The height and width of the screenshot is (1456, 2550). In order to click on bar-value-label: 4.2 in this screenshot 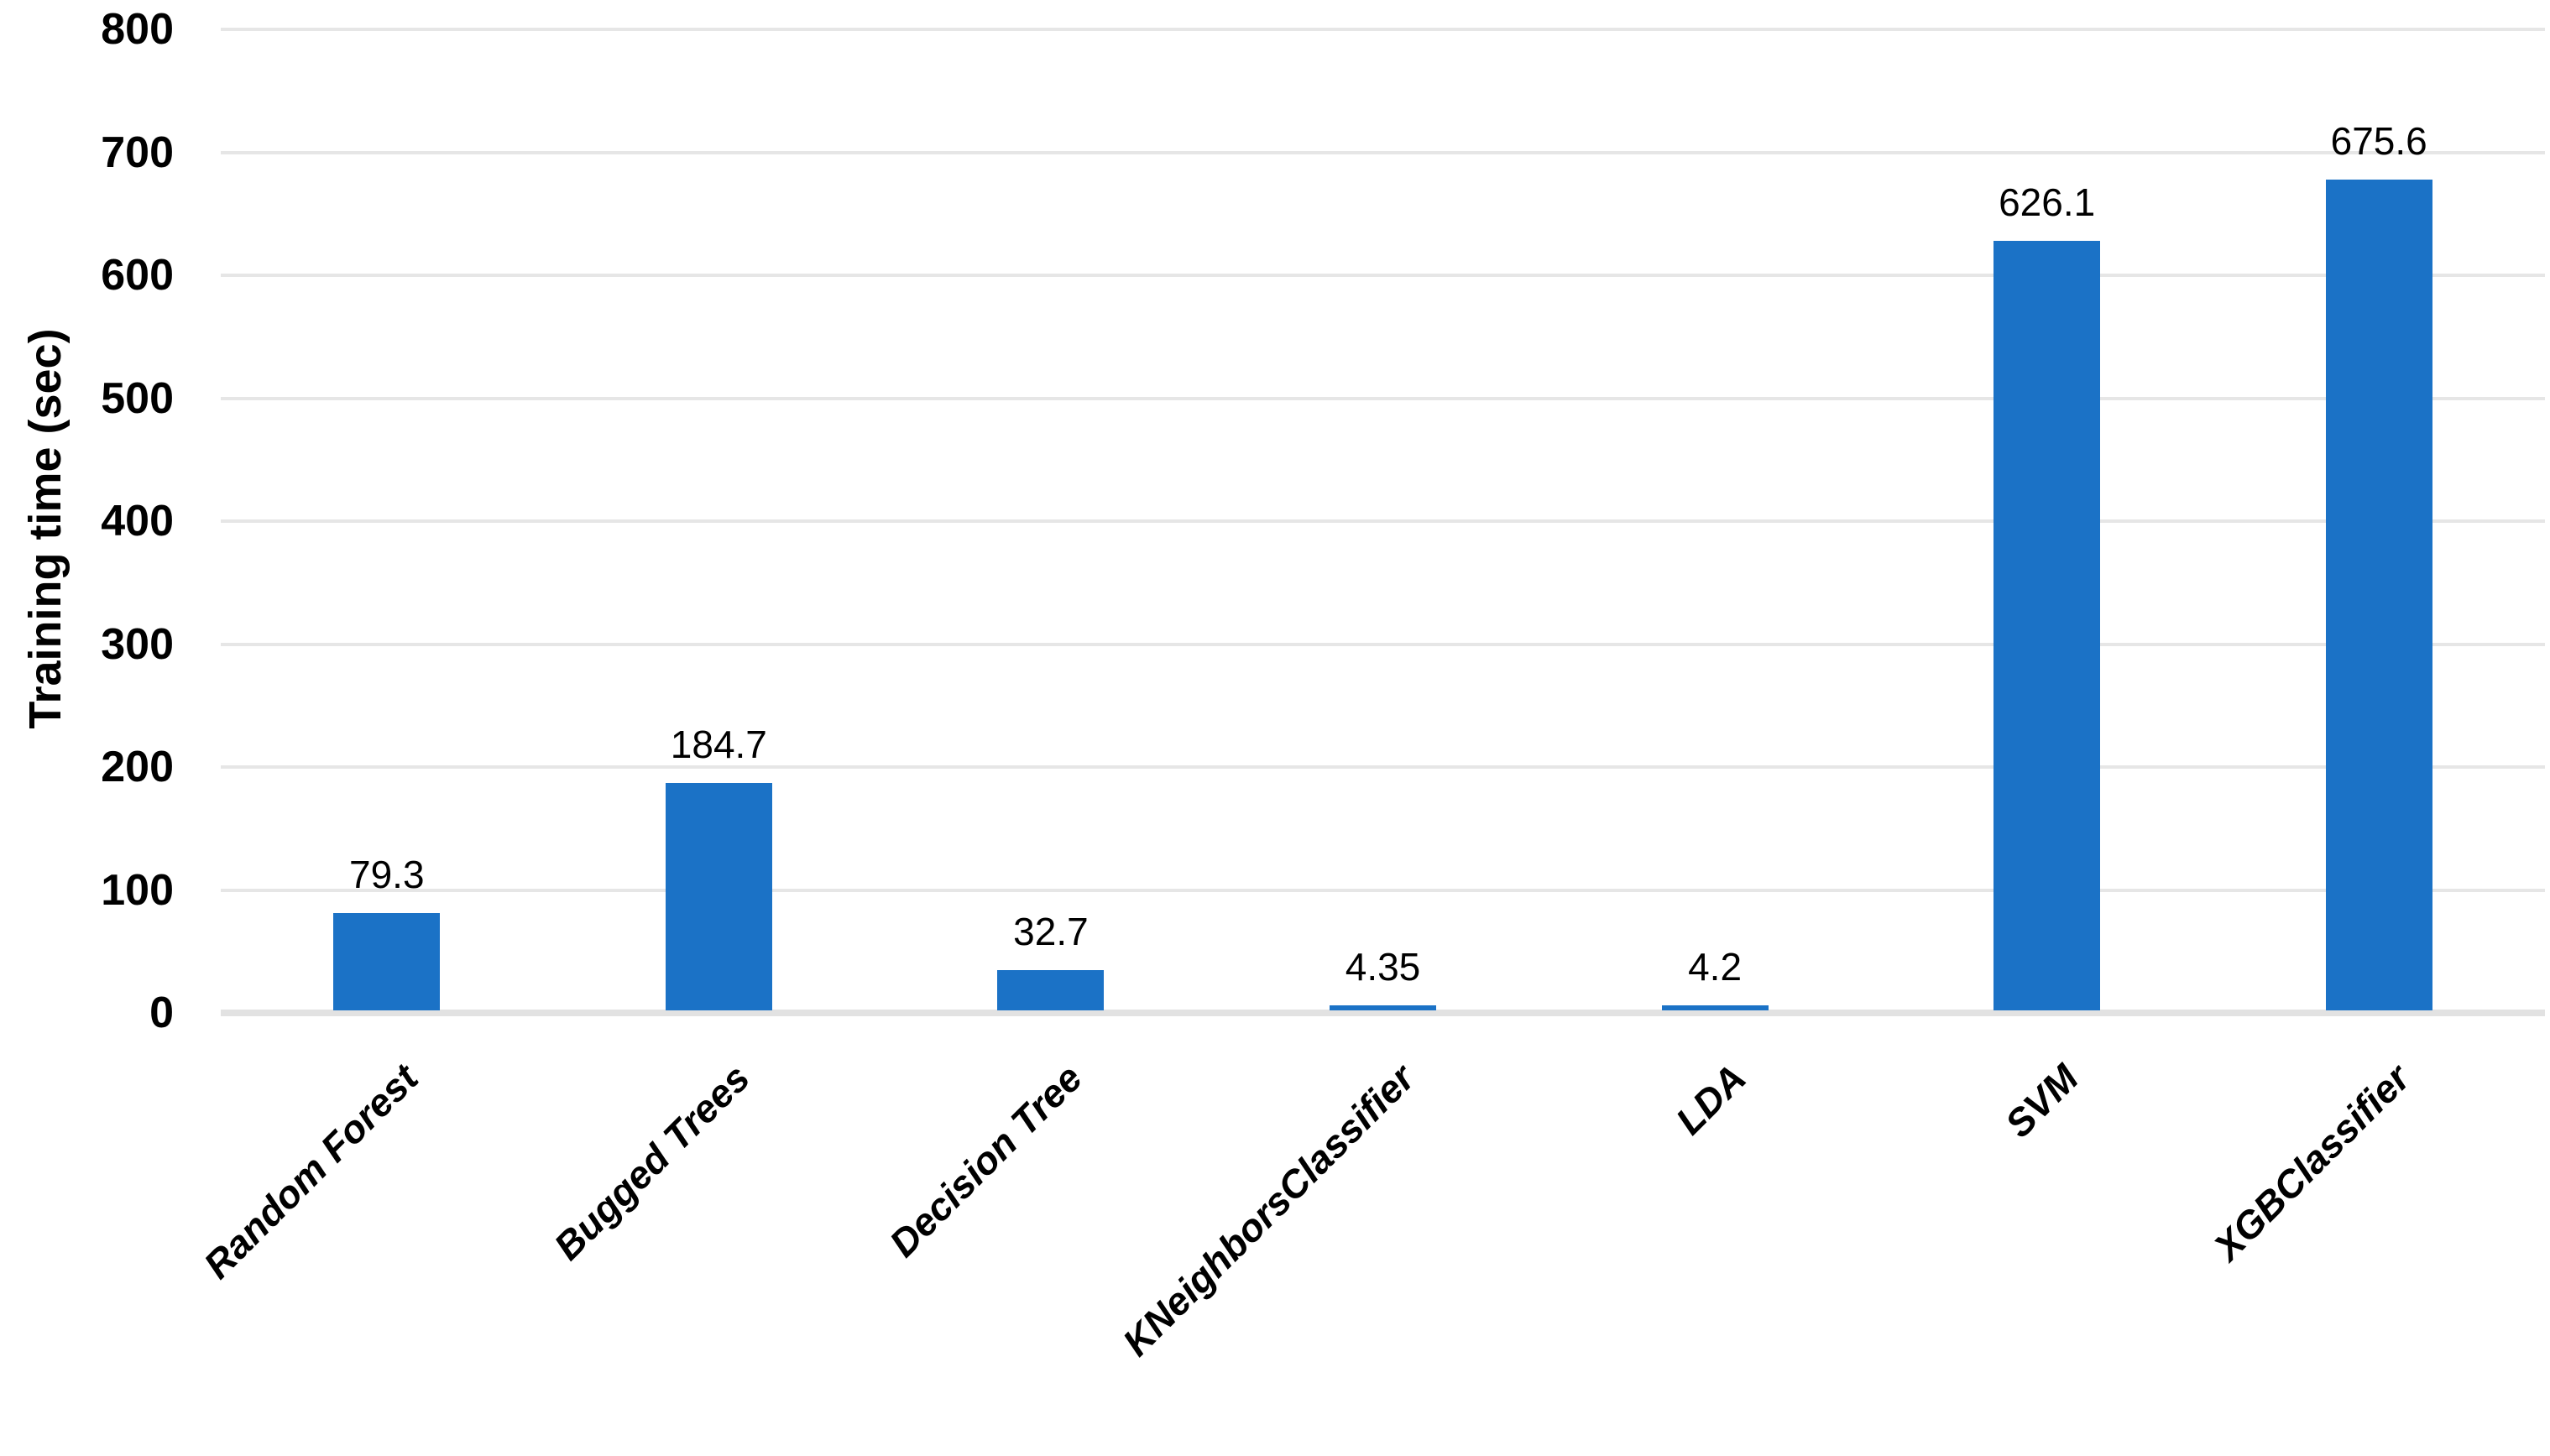, I will do `click(1715, 966)`.